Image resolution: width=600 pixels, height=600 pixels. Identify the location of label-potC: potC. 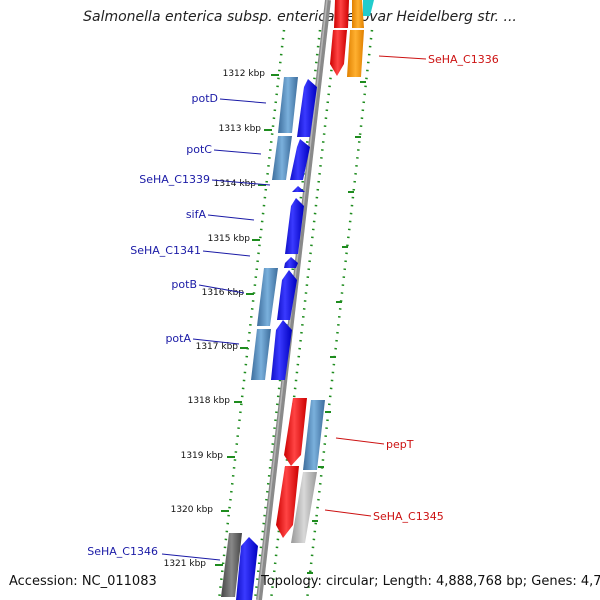
(199, 149).